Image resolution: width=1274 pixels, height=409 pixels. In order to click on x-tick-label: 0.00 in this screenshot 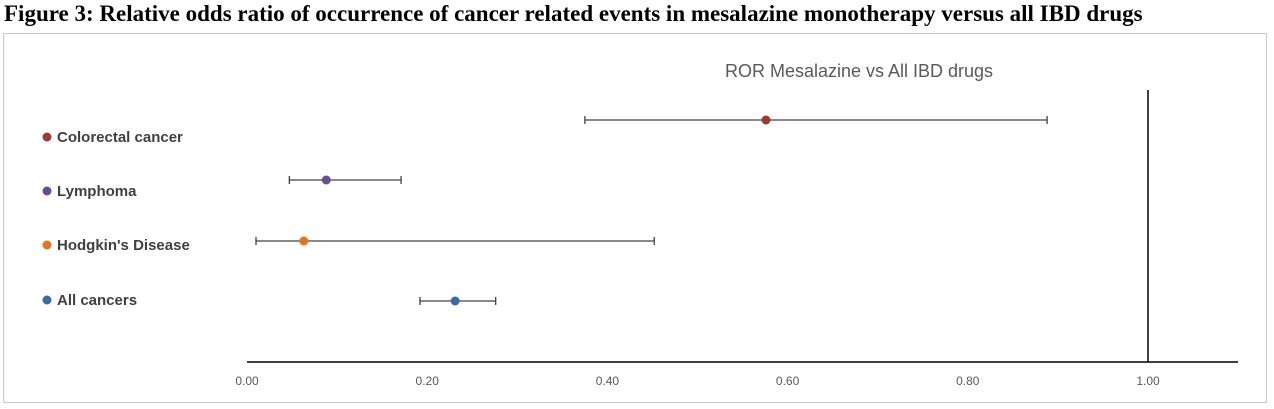, I will do `click(247, 381)`.